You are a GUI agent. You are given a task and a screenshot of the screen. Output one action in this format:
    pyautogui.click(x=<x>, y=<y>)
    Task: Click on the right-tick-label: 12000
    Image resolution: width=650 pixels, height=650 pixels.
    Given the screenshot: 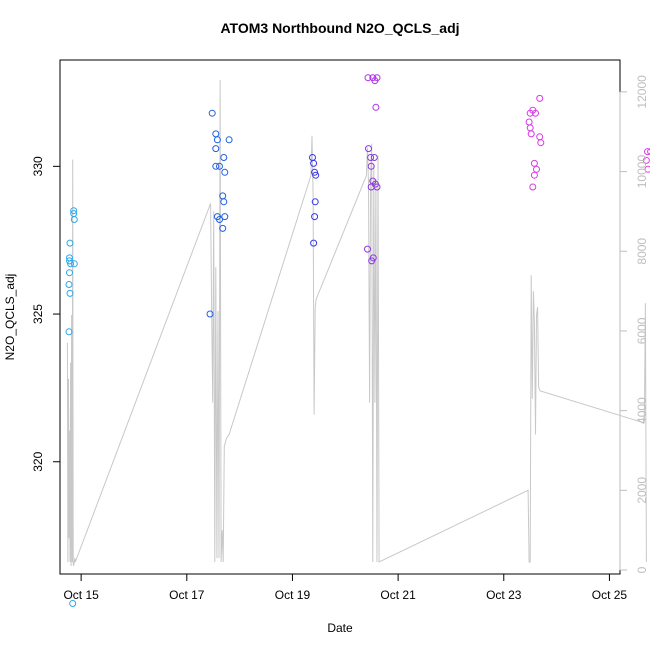 What is the action you would take?
    pyautogui.click(x=642, y=92)
    